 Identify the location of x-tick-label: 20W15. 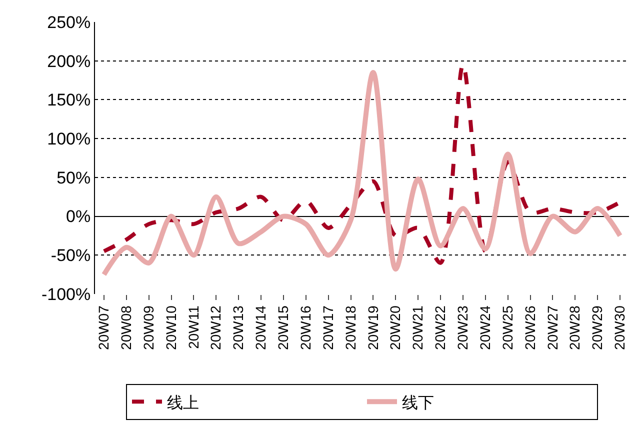
(283, 327).